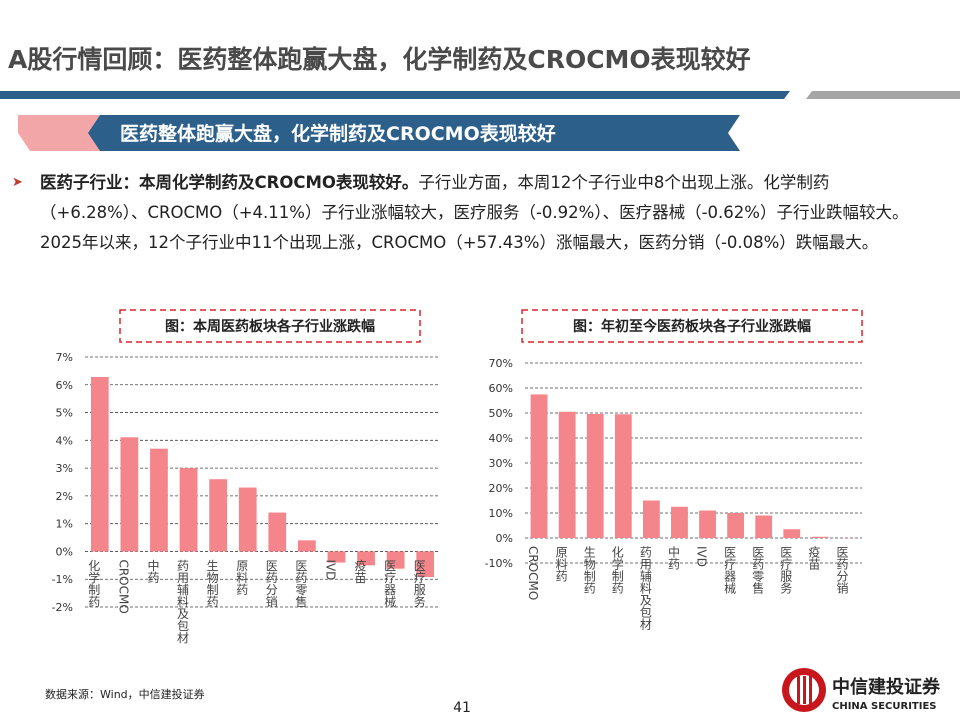  Describe the element at coordinates (64, 496) in the screenshot. I see `y-tick-label: 2%` at that location.